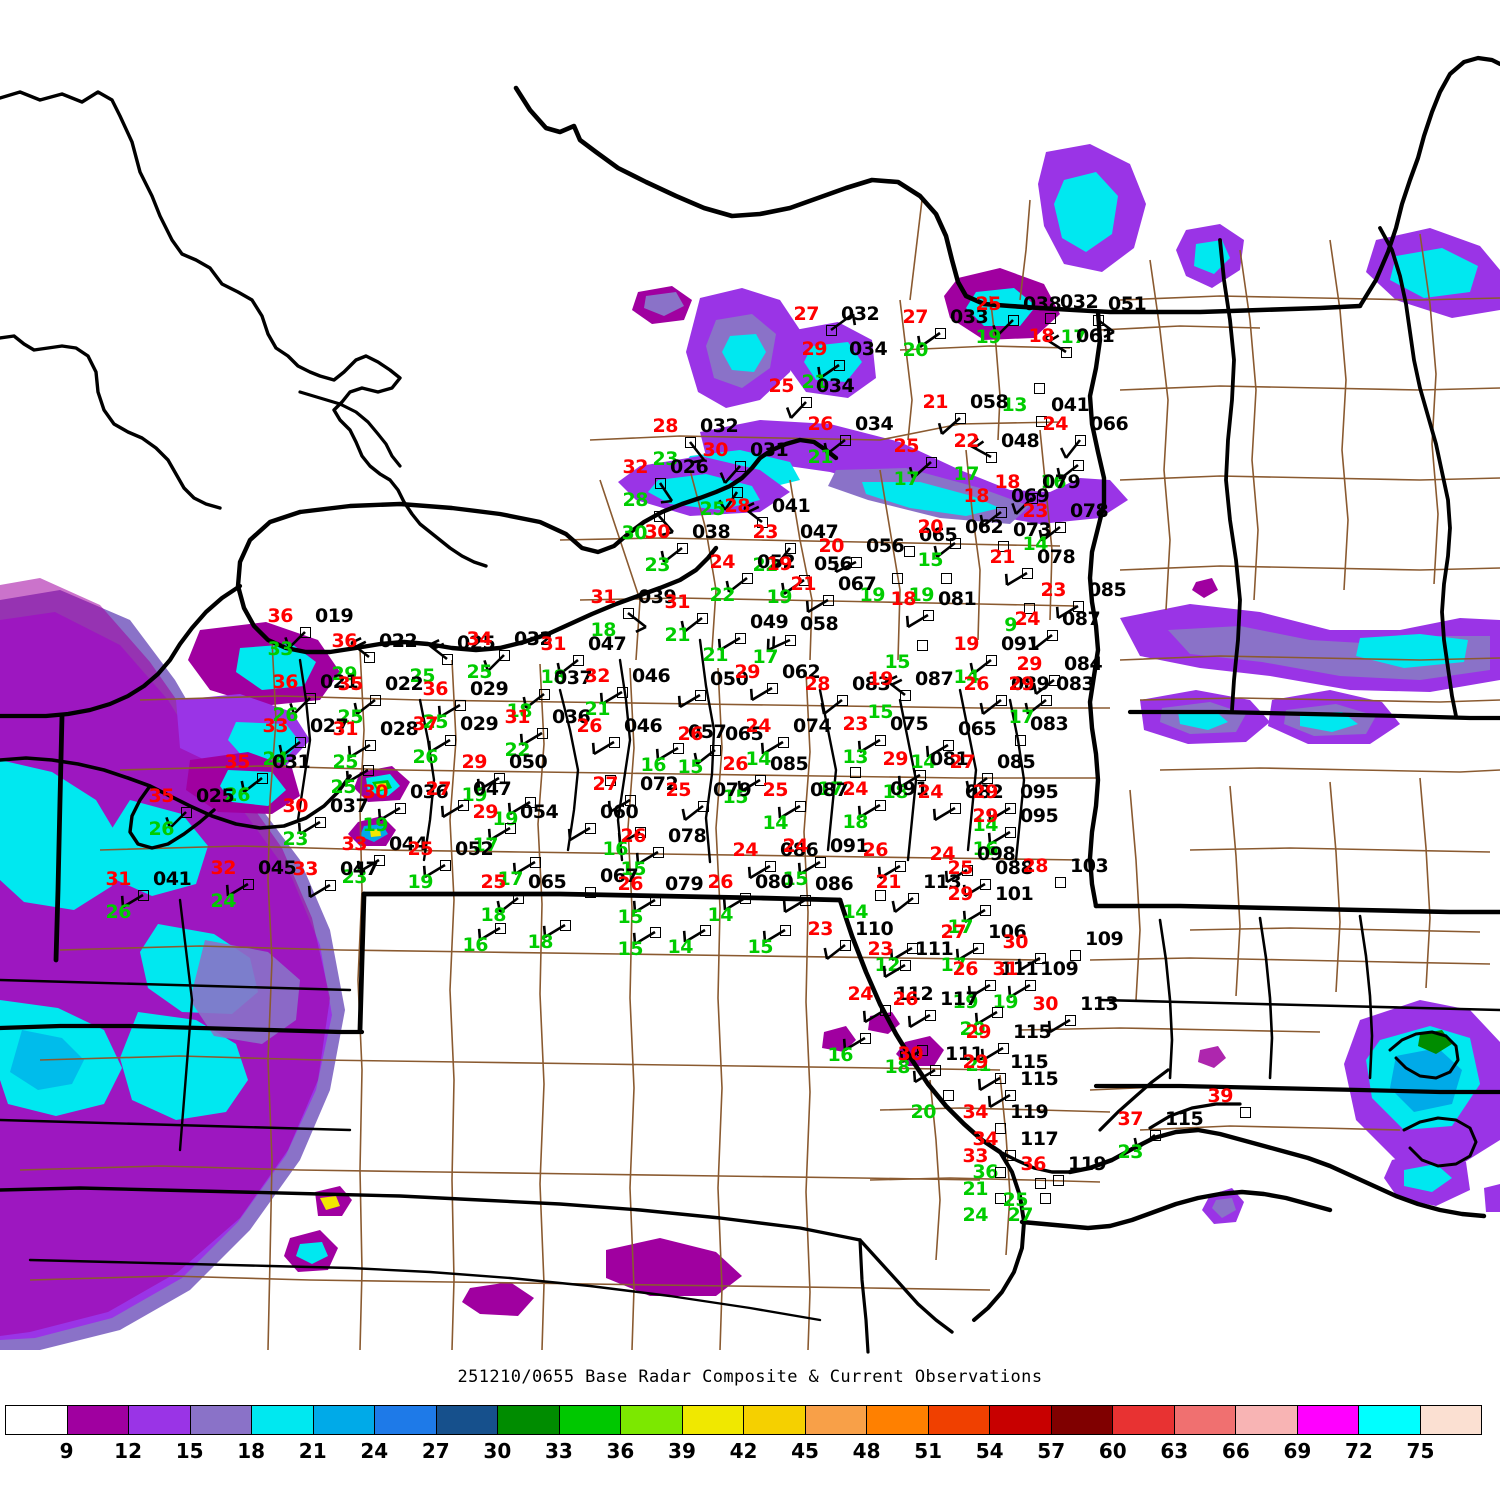 This screenshot has height=1500, width=1500. Describe the element at coordinates (425, 757) in the screenshot. I see `station-dewpoint: 26` at that location.